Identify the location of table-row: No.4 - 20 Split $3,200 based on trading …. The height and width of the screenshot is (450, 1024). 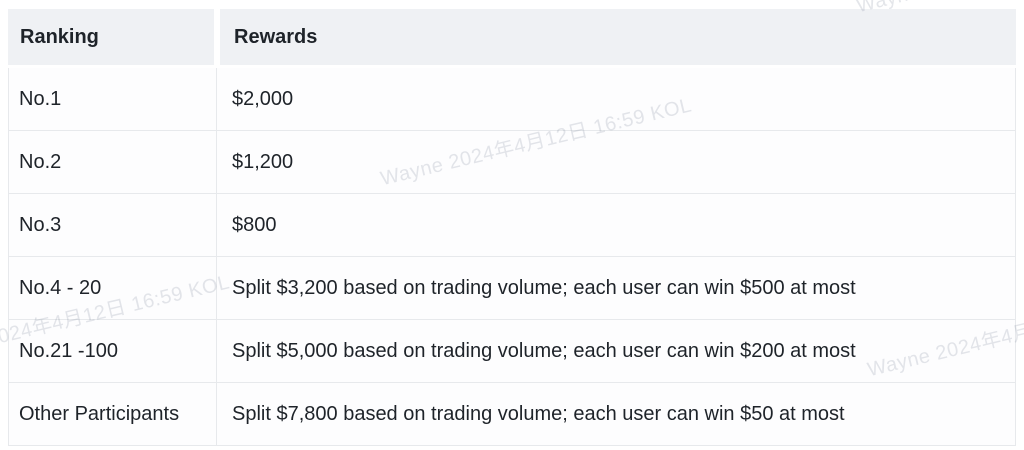
(512, 288).